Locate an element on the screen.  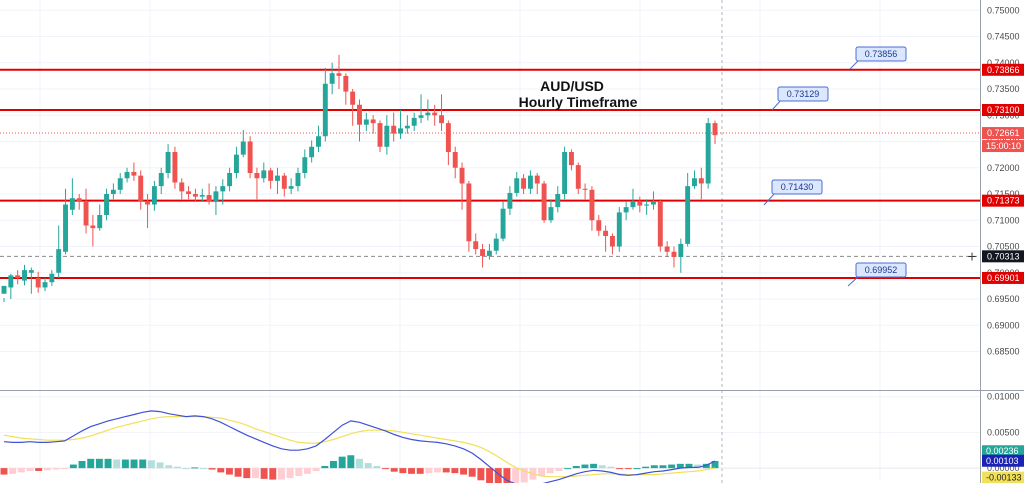
y-tick-label: 0.69500 is located at coordinates (1003, 299).